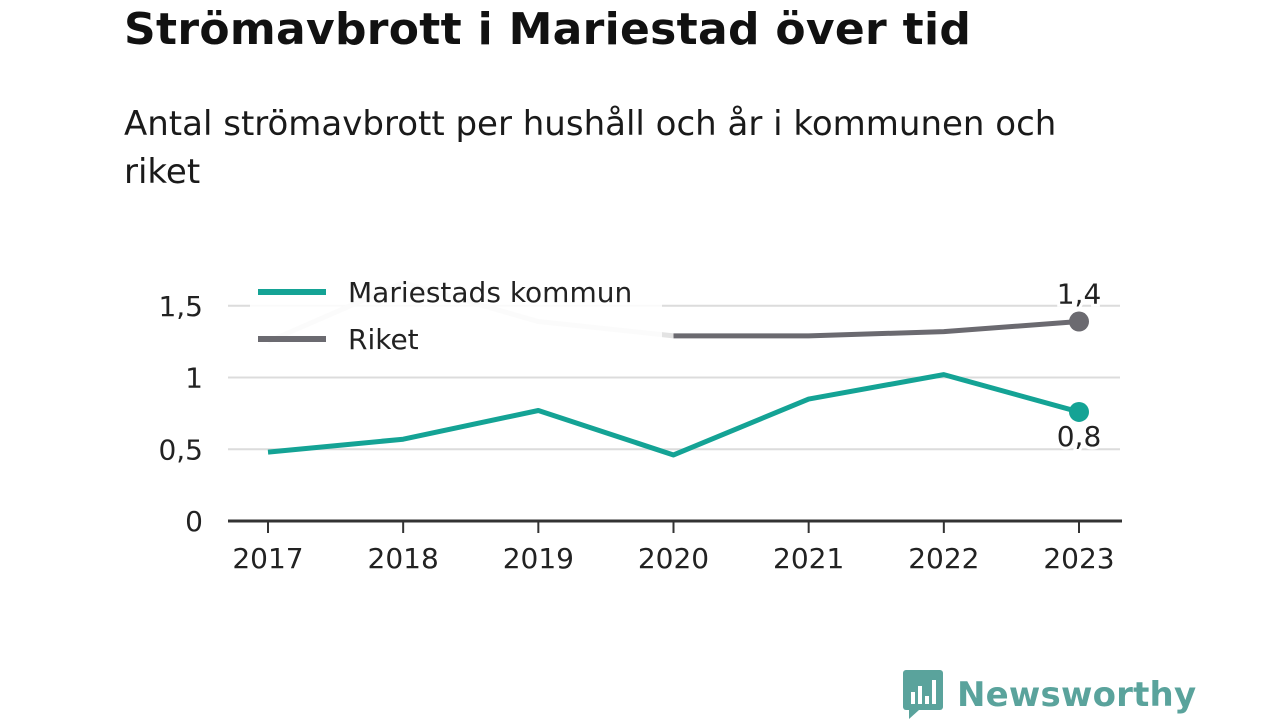  I want to click on legend-label-mariestad: Mariestads kommun, so click(490, 292).